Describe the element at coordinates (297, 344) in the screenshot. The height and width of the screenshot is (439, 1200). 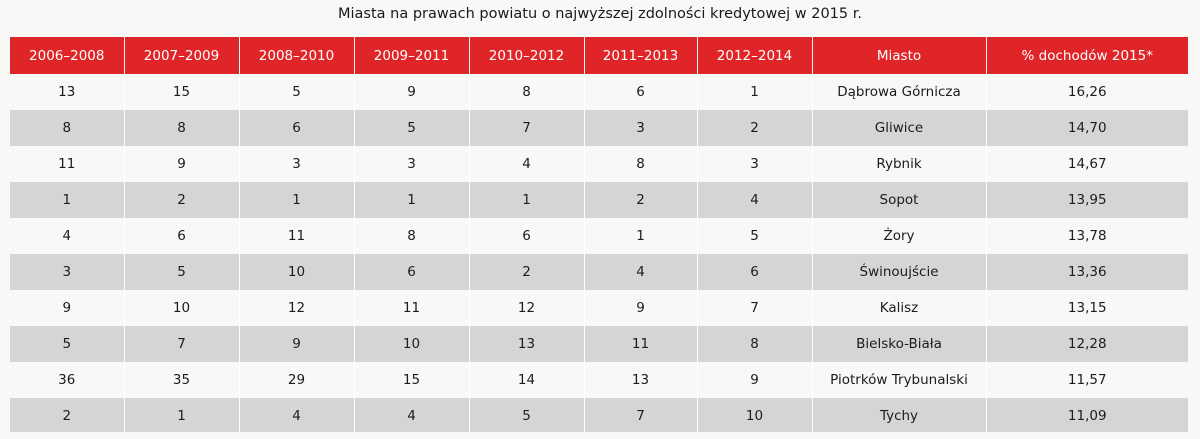
I see `rank-2008-2010-cell: 9` at that location.